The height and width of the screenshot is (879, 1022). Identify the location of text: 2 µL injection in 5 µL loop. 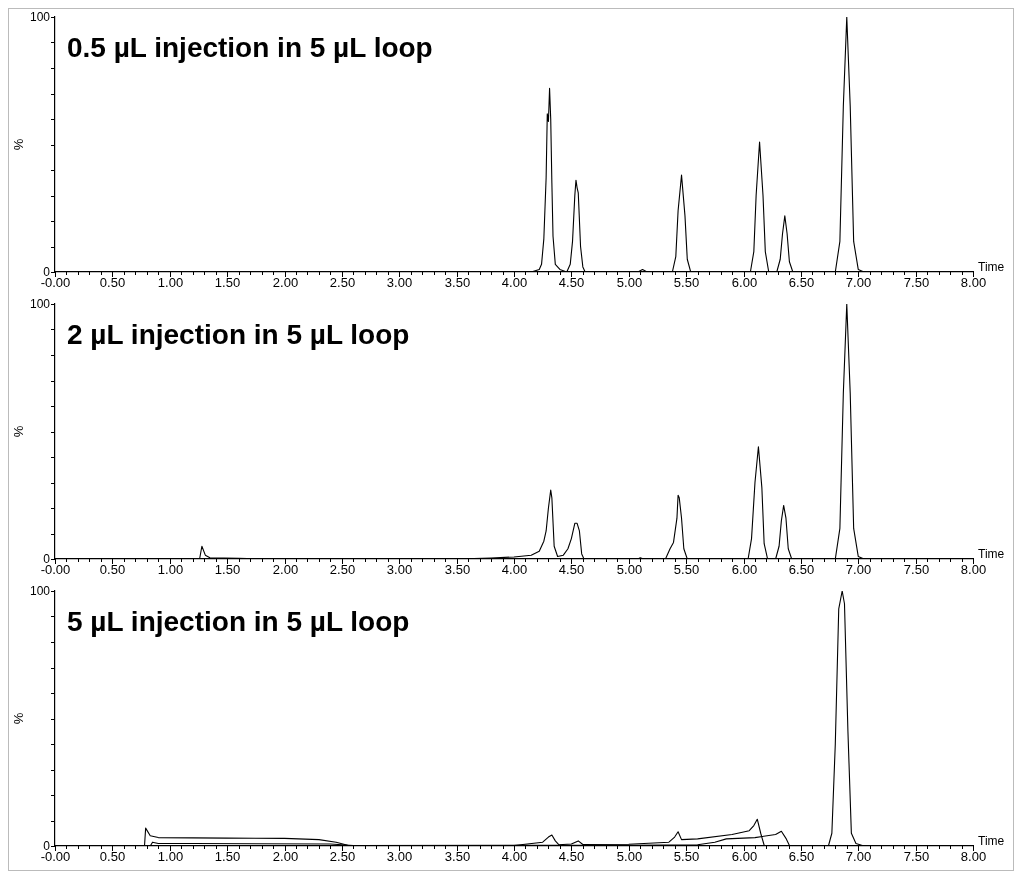
(238, 334).